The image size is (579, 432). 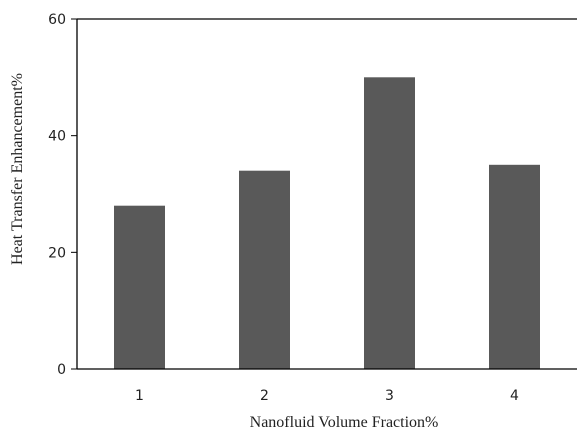 What do you see at coordinates (139, 396) in the screenshot?
I see `x-tick-label: 1` at bounding box center [139, 396].